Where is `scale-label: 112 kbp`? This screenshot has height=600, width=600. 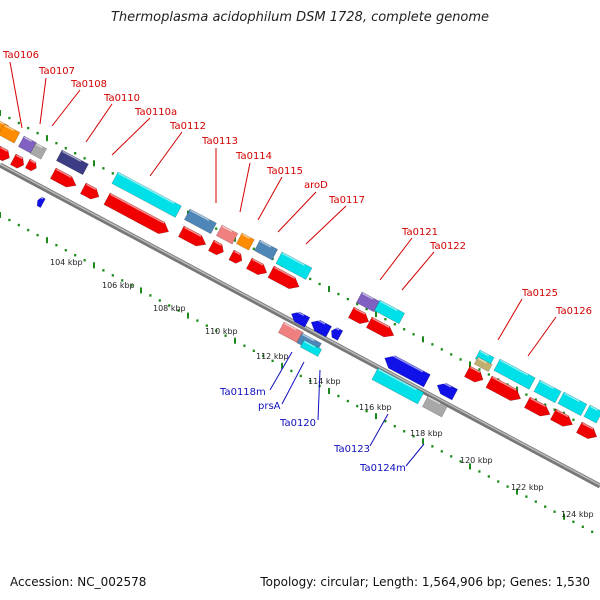 scale-label: 112 kbp is located at coordinates (272, 356).